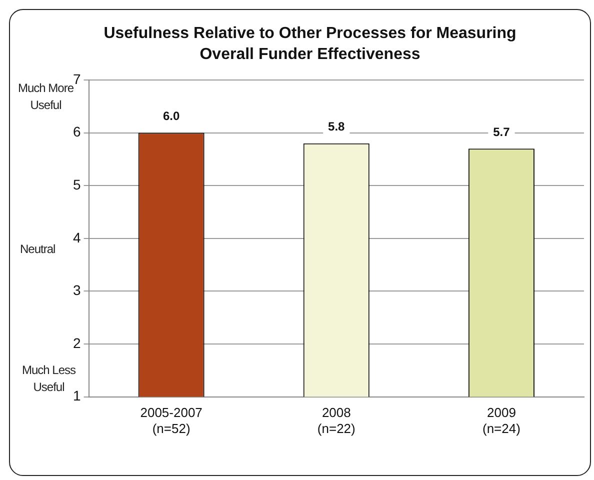 The height and width of the screenshot is (480, 594). Describe the element at coordinates (76, 342) in the screenshot. I see `y-tick-label: 2` at that location.